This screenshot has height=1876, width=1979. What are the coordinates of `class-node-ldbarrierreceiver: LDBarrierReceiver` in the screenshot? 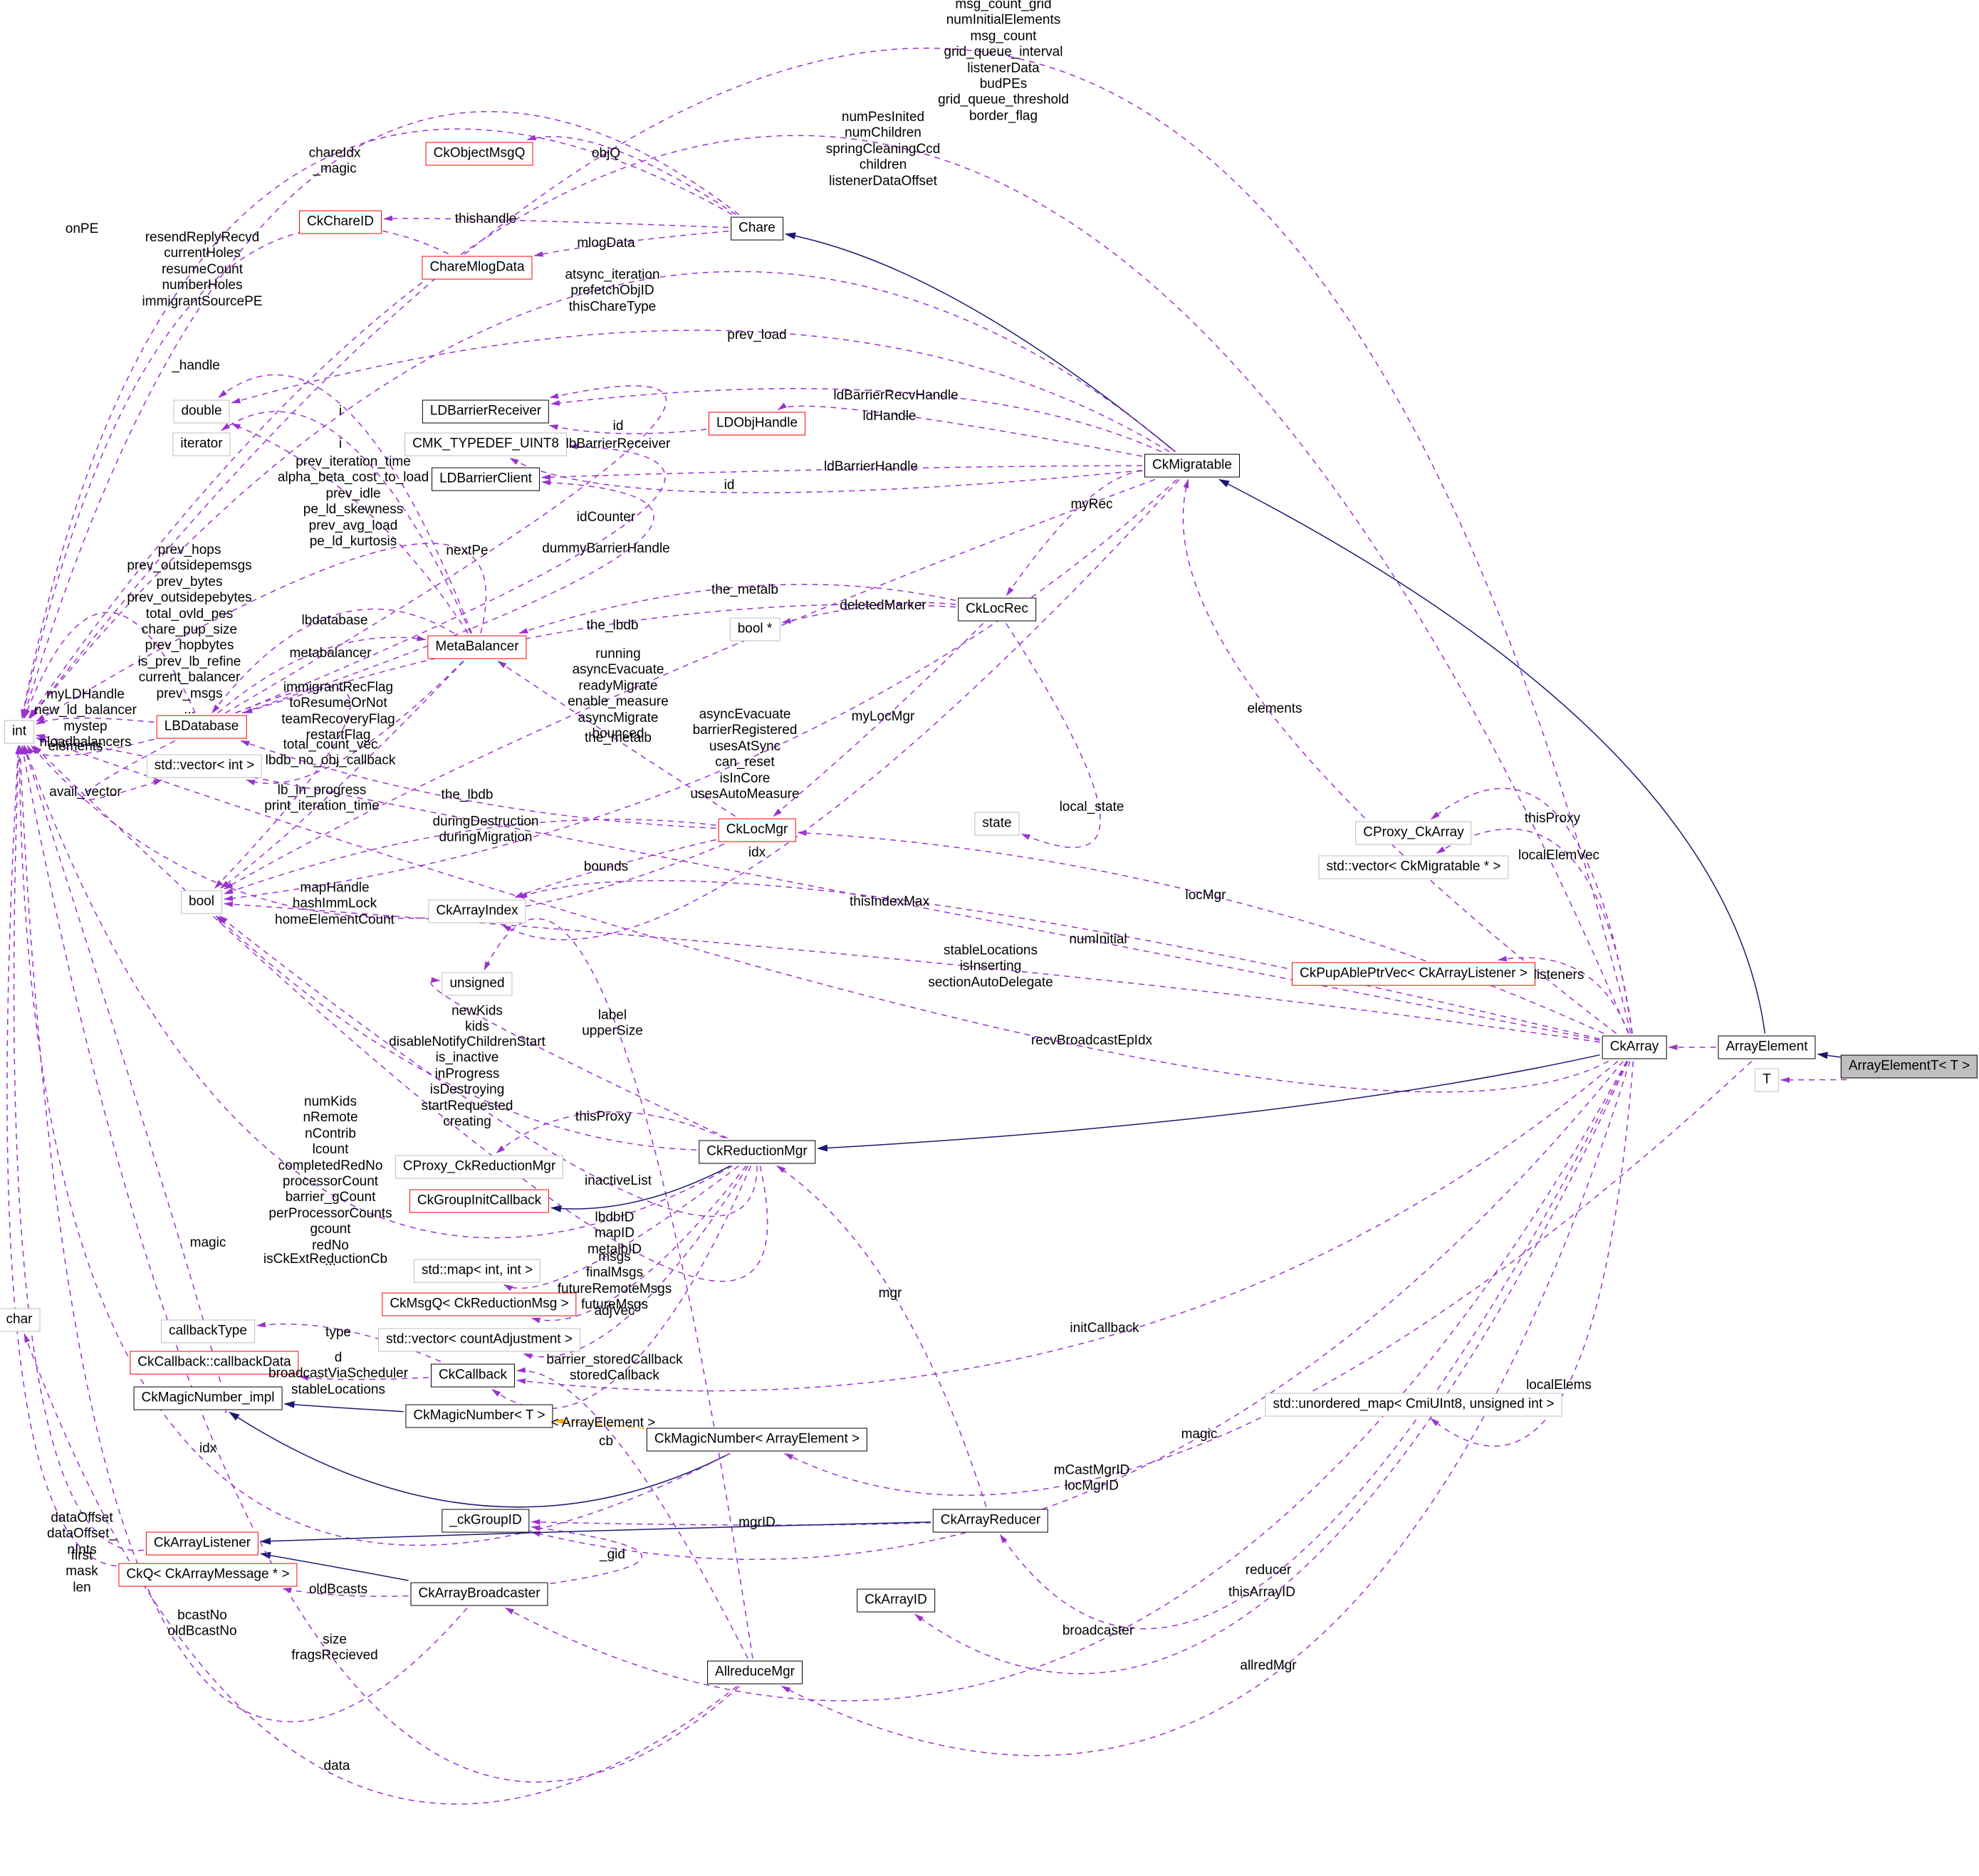 It's located at (486, 411).